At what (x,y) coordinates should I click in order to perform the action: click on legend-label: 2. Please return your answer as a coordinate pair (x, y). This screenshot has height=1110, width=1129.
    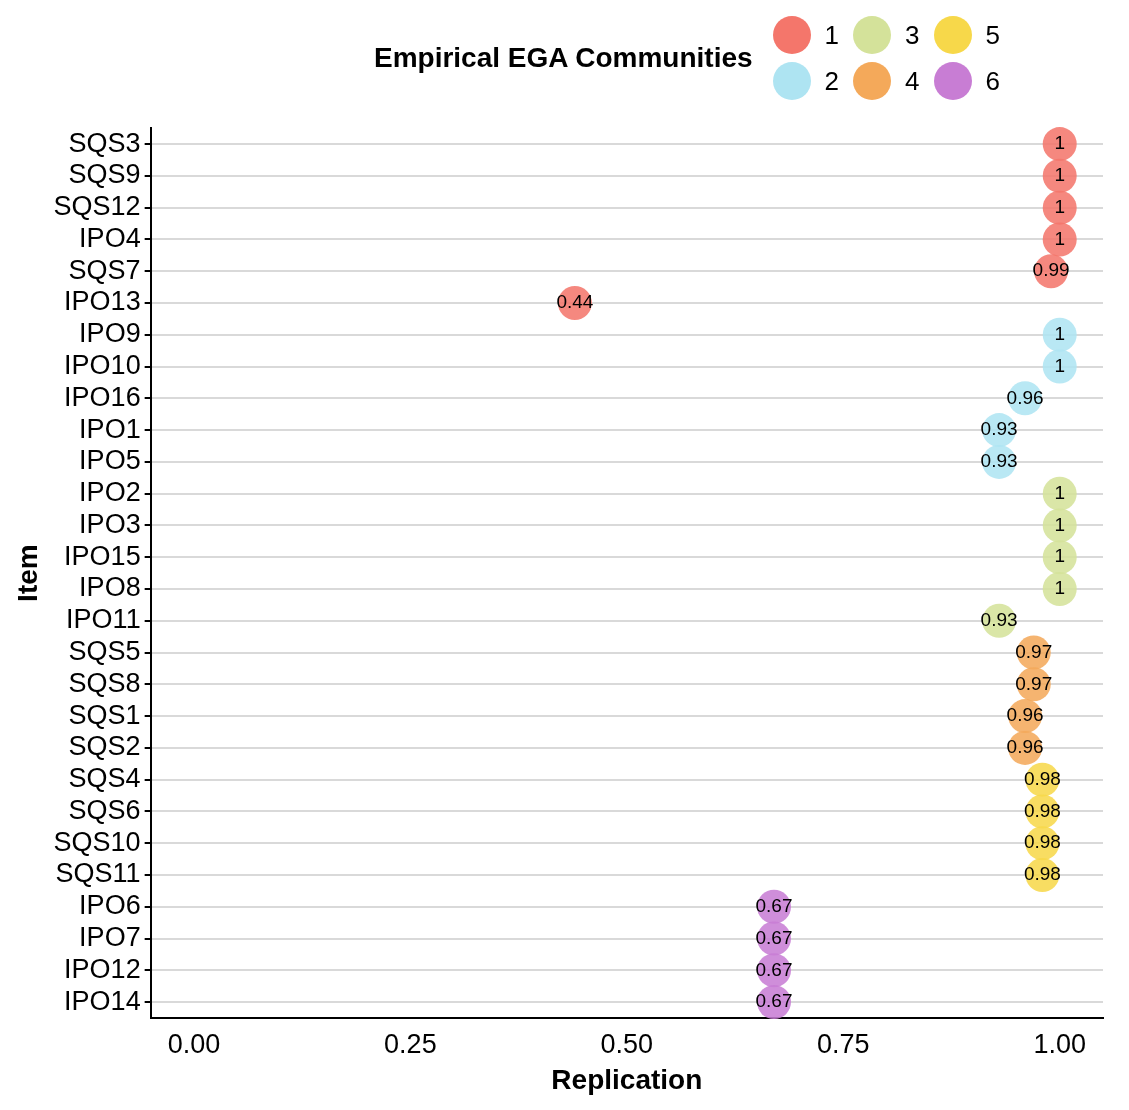
    Looking at the image, I should click on (832, 81).